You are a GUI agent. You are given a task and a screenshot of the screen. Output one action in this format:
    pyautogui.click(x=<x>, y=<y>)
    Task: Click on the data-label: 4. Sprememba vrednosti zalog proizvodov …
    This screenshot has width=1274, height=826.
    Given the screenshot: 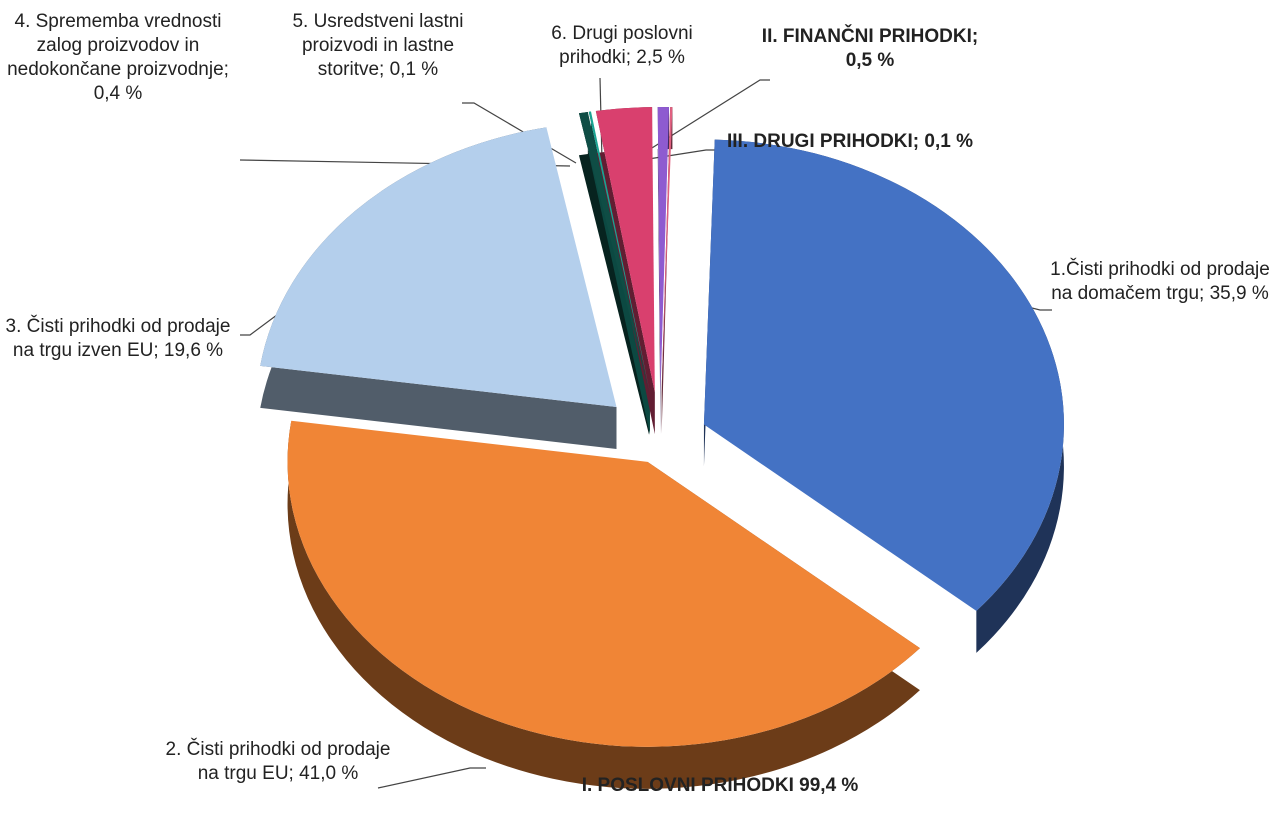 What is the action you would take?
    pyautogui.click(x=118, y=57)
    